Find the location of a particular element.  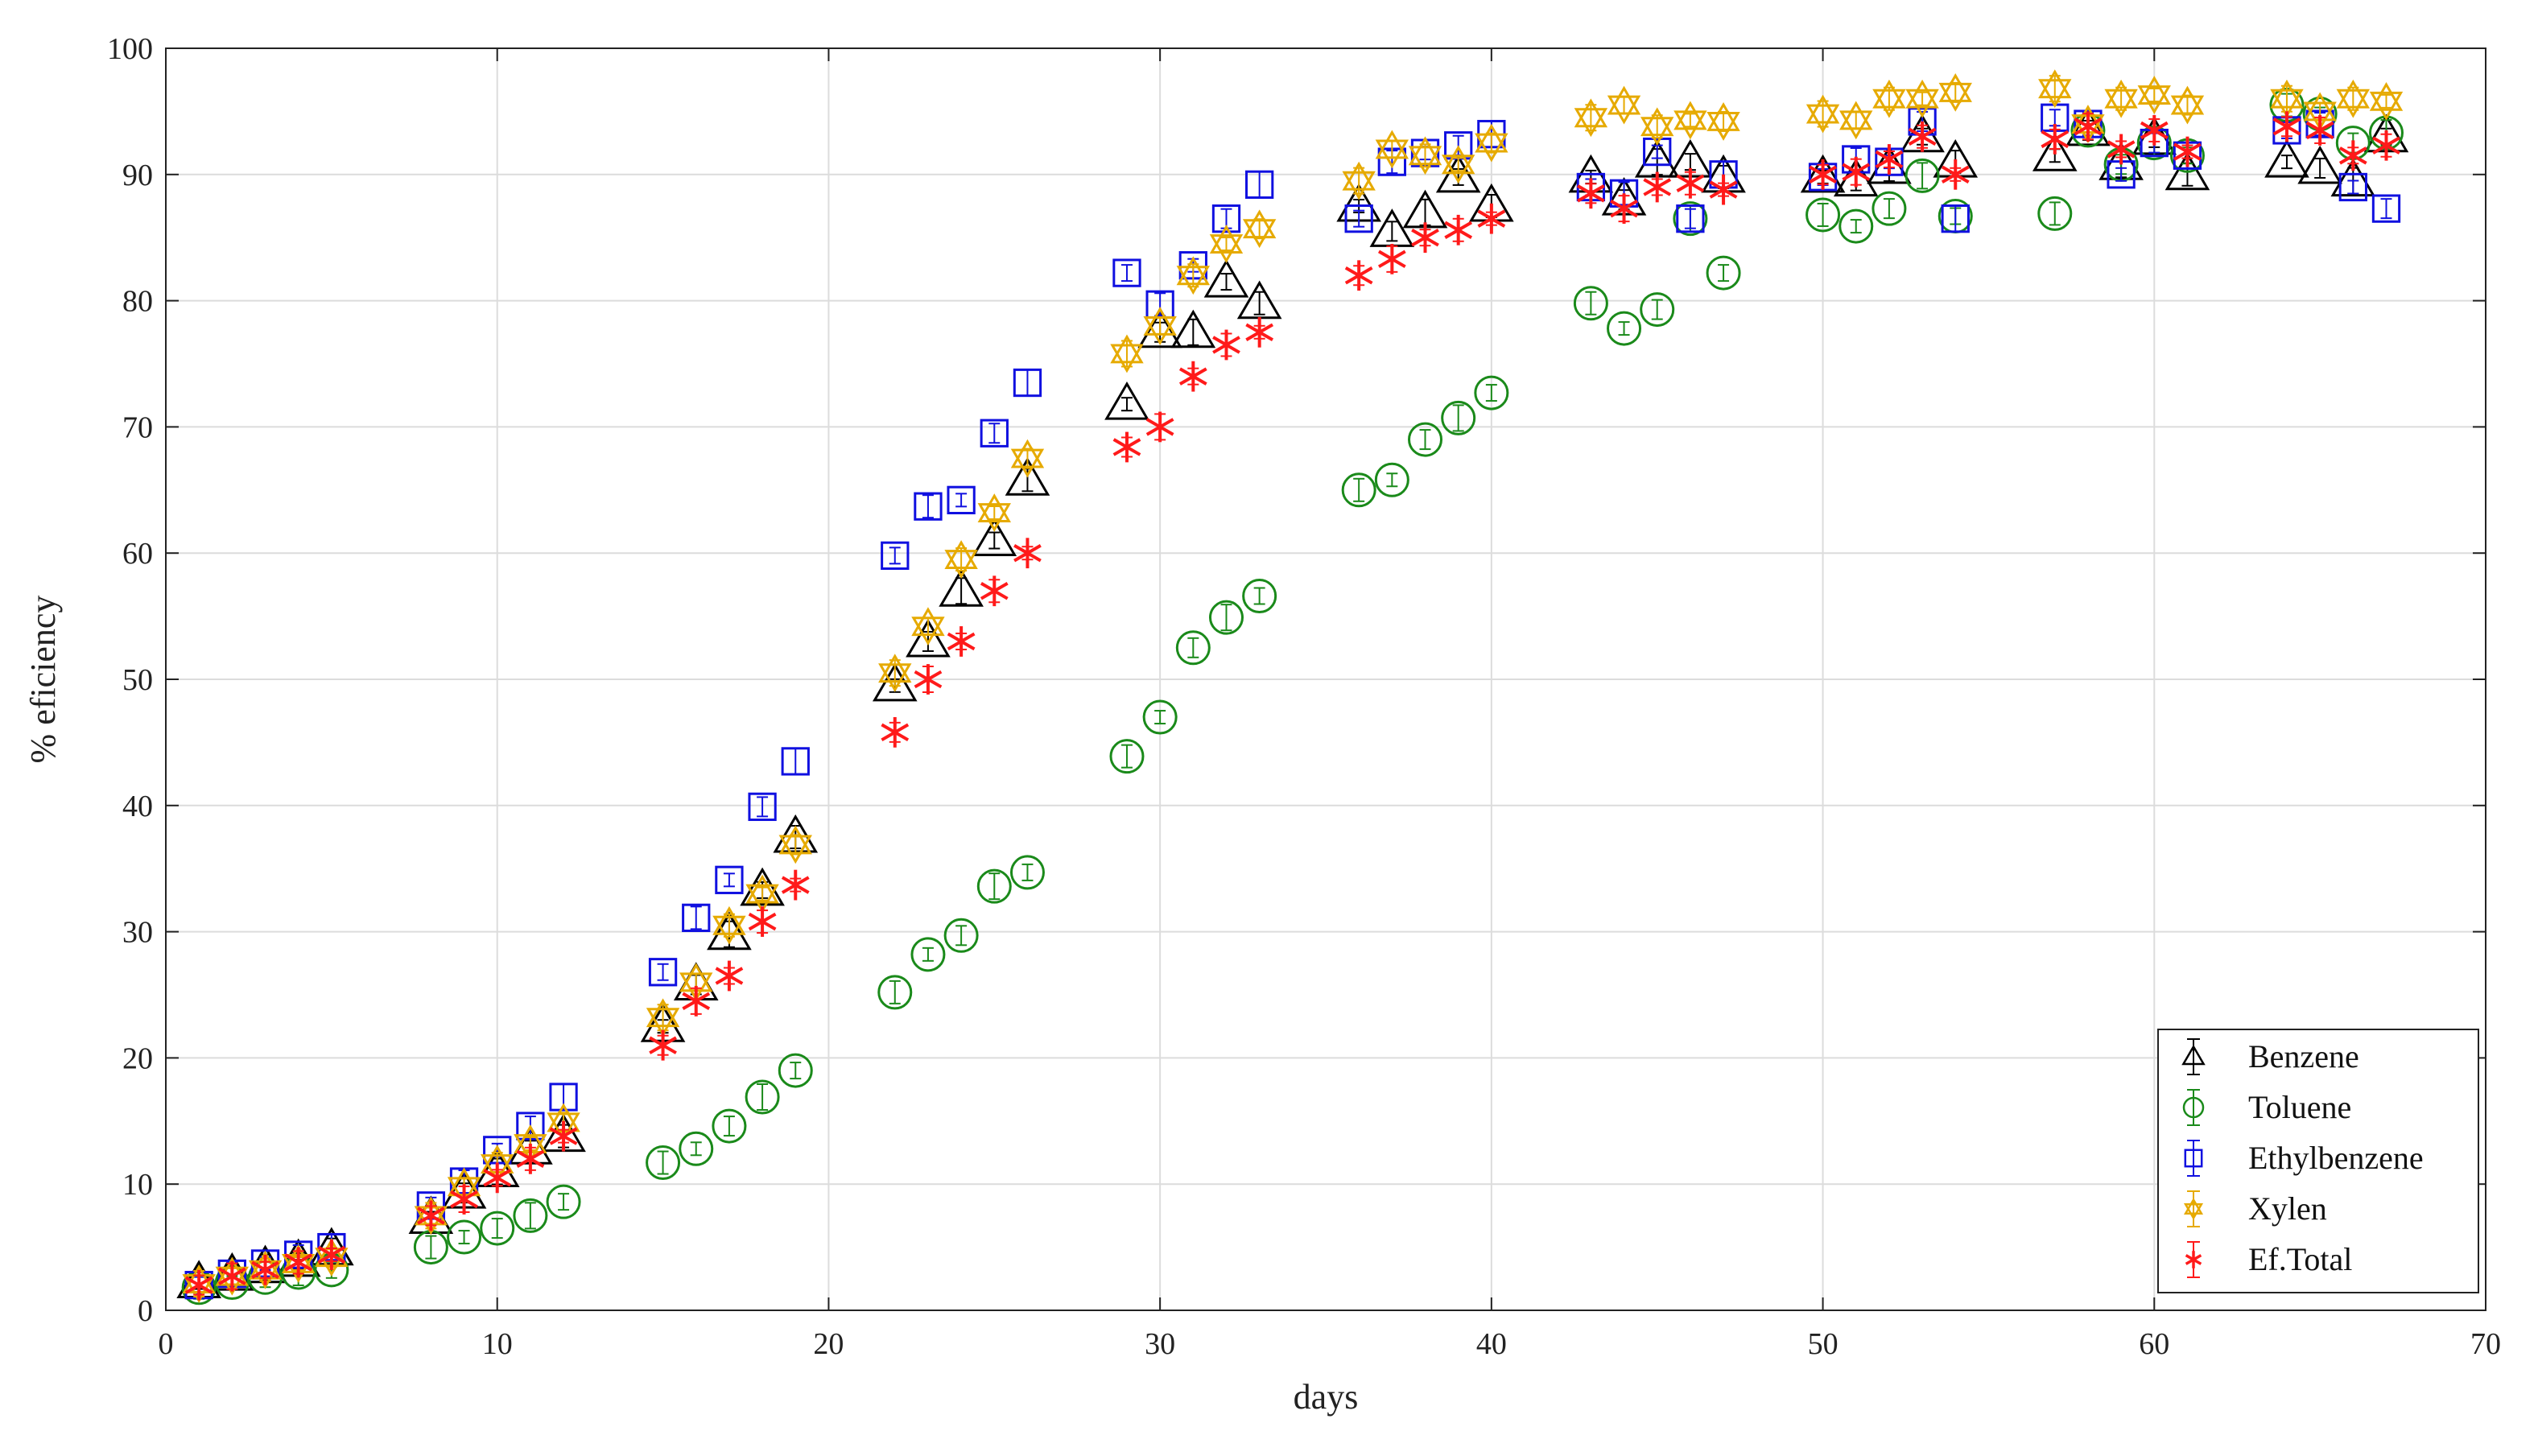

y-tick-label: 100 is located at coordinates (130, 49).